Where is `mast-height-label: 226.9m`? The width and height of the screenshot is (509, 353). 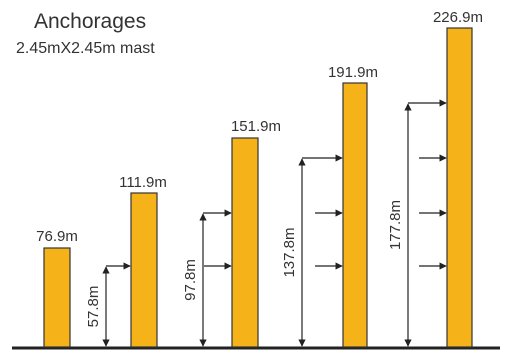
mast-height-label: 226.9m is located at coordinates (458, 17).